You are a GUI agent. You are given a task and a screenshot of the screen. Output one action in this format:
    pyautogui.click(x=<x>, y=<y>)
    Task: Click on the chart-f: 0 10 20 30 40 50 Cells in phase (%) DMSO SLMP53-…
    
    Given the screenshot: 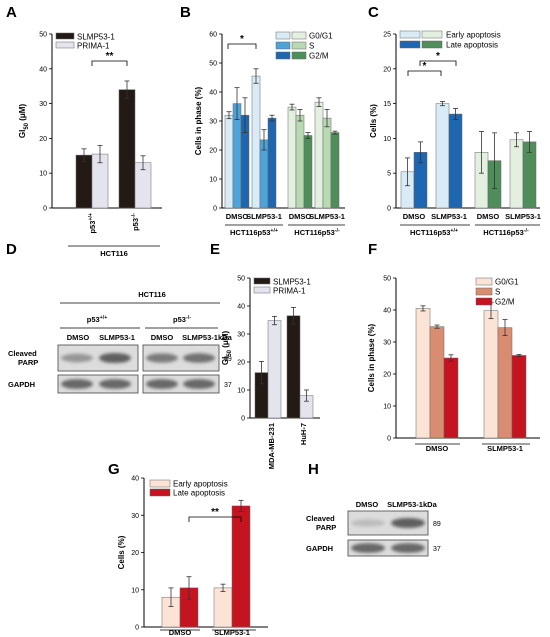 What is the action you would take?
    pyautogui.click(x=453, y=364)
    